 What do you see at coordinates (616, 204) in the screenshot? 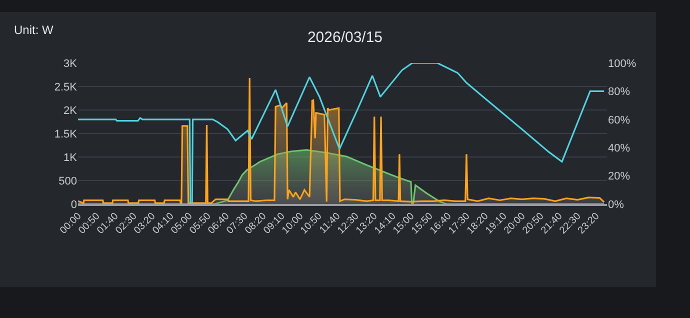
I see `y2-tick-label: 0%` at bounding box center [616, 204].